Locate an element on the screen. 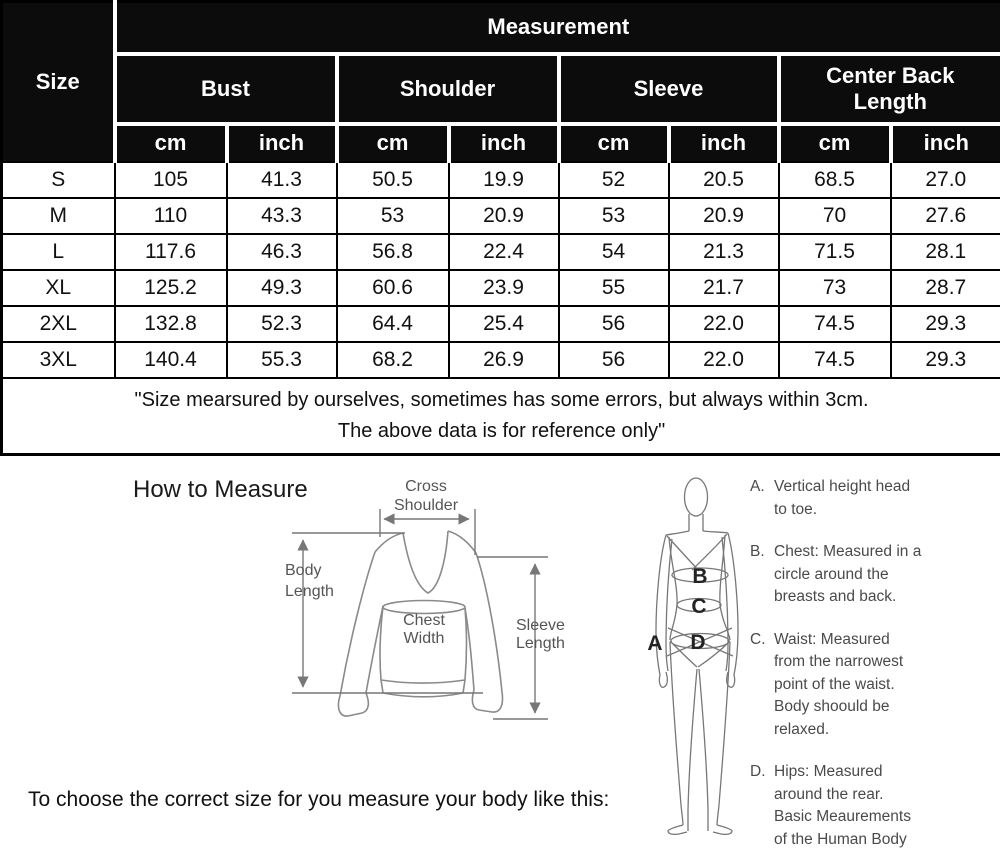 The height and width of the screenshot is (865, 1000). value-cell: 68.5 is located at coordinates (834, 179).